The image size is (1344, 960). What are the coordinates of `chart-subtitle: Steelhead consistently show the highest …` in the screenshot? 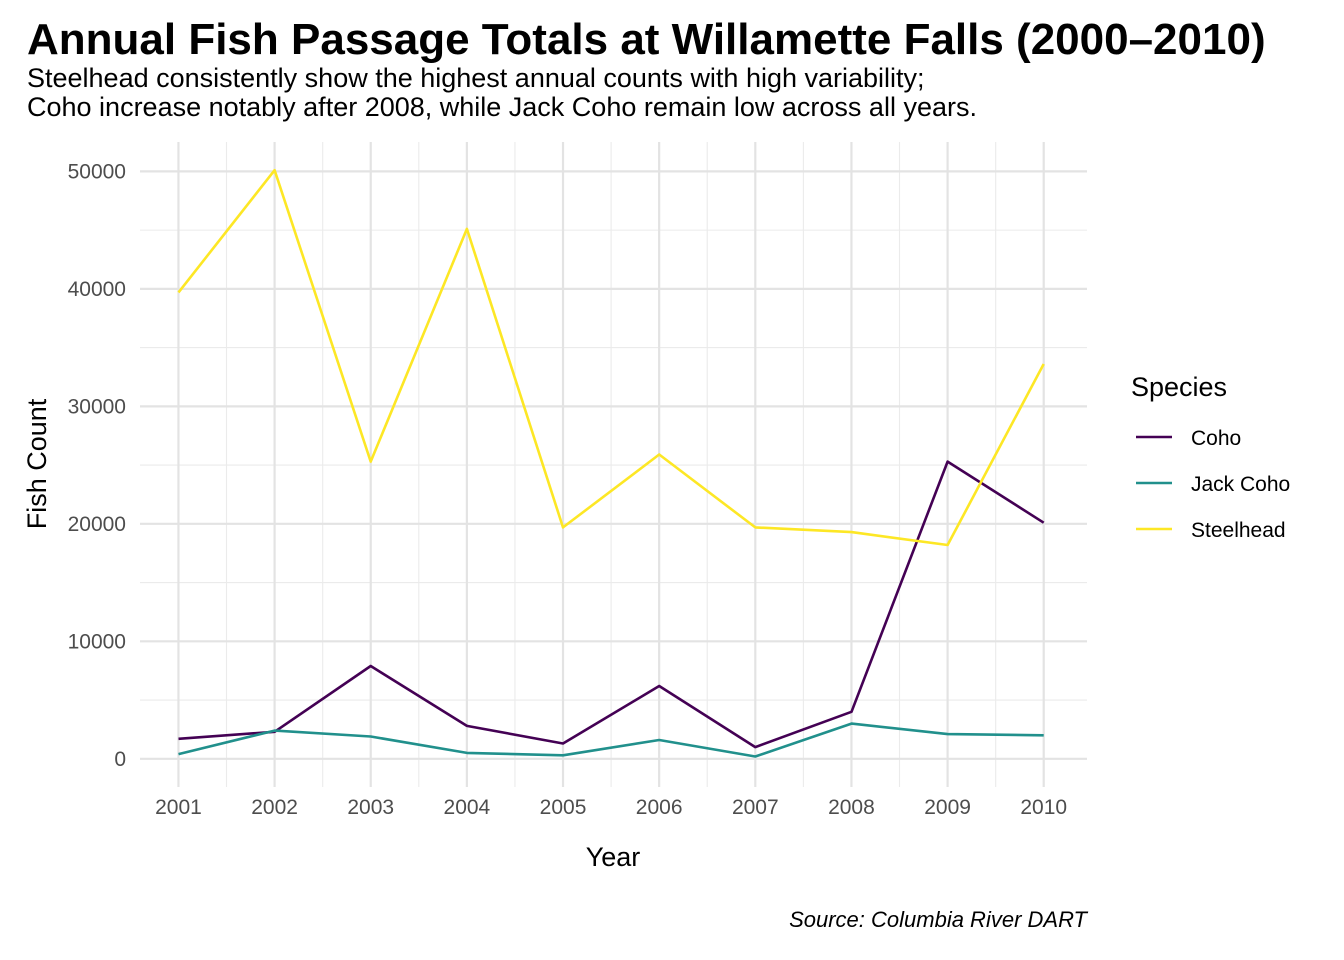 It's located at (502, 93).